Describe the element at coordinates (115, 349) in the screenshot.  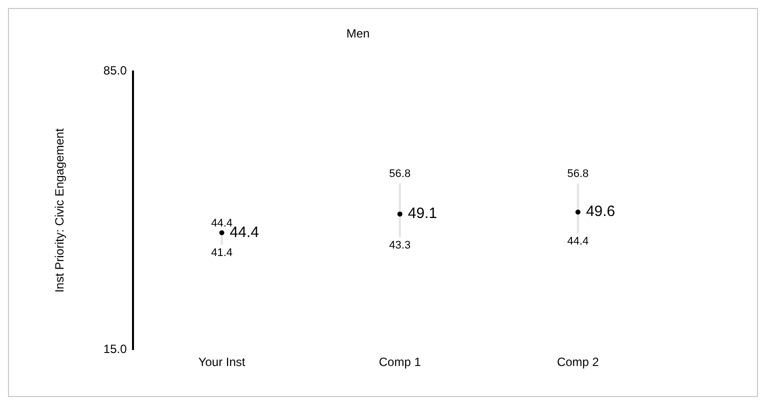
I see `y-tick-label: 15.0` at that location.